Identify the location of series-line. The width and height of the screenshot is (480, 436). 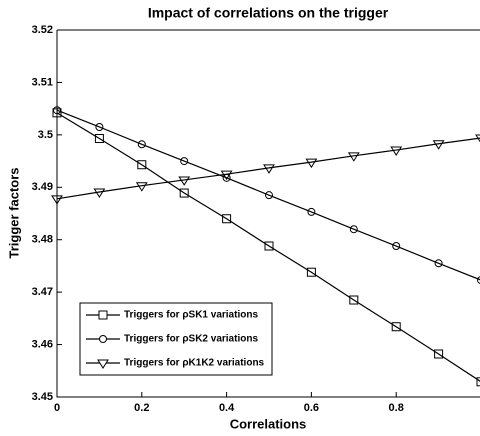
(268, 168).